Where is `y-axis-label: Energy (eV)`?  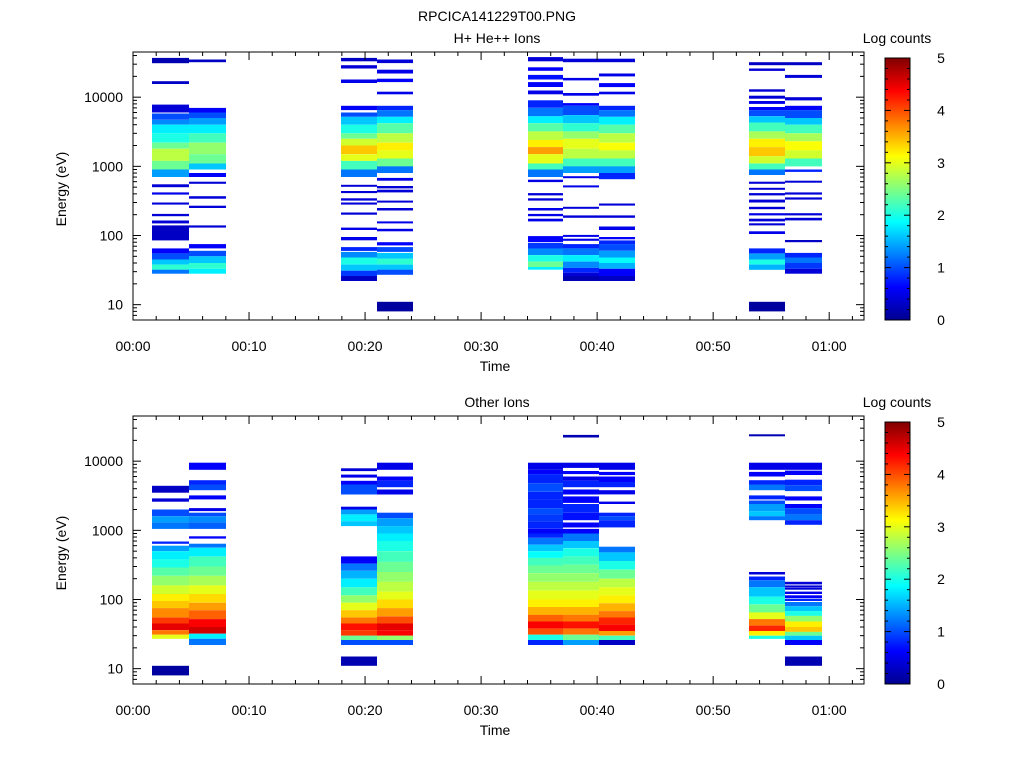 y-axis-label: Energy (eV) is located at coordinates (61, 553).